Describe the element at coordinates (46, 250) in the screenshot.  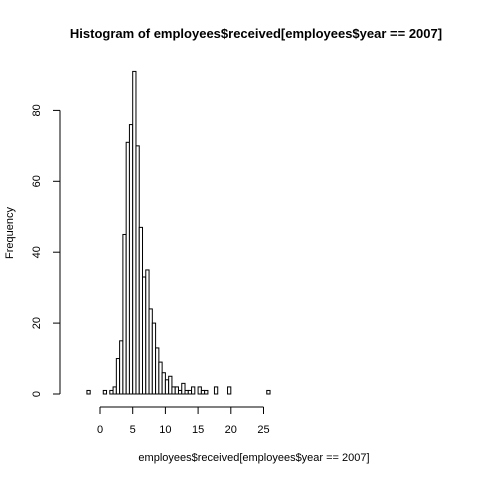
I see `y-axis: 0 20 40 60 80` at that location.